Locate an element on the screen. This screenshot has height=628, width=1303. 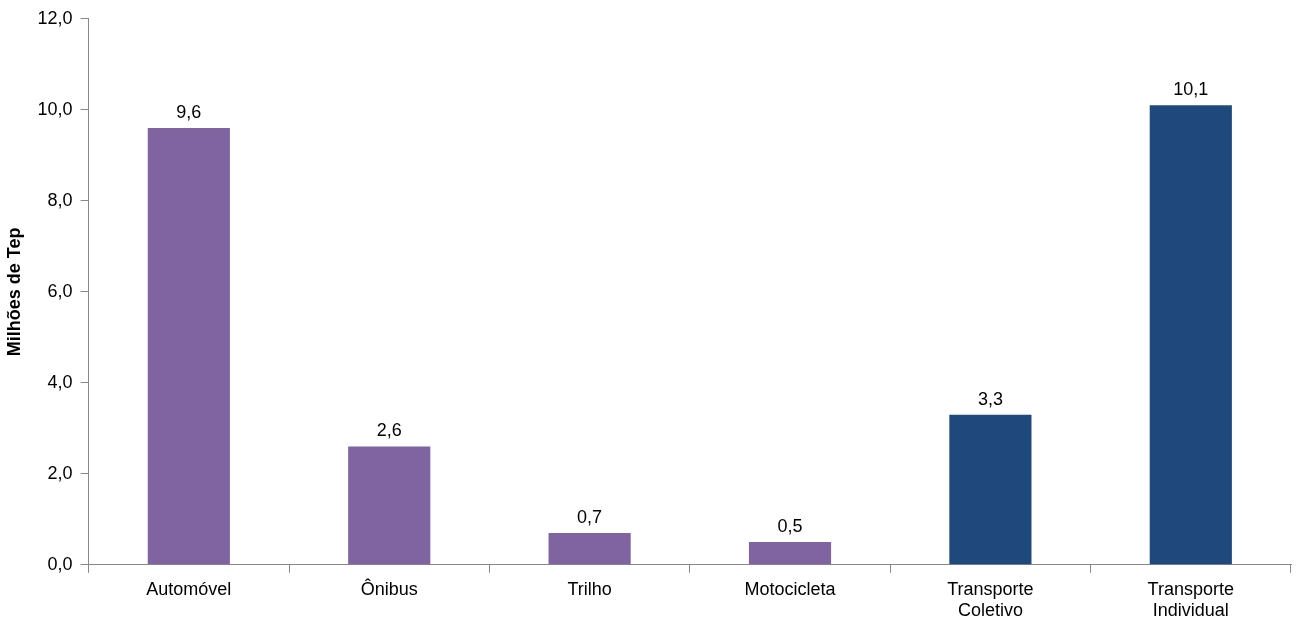
x-tick-label: Ônibus is located at coordinates (389, 588).